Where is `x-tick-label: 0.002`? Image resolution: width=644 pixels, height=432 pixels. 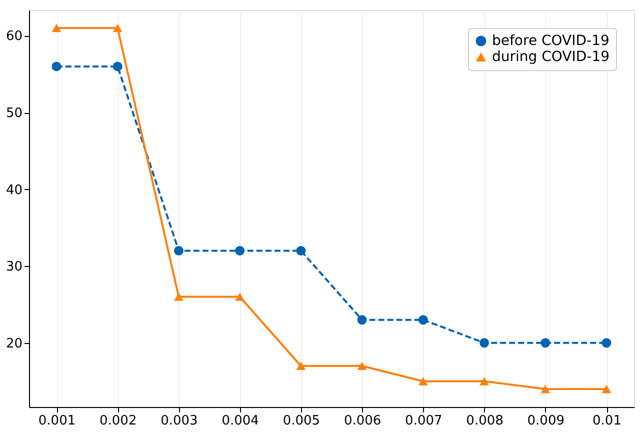
x-tick-label: 0.002 is located at coordinates (118, 421).